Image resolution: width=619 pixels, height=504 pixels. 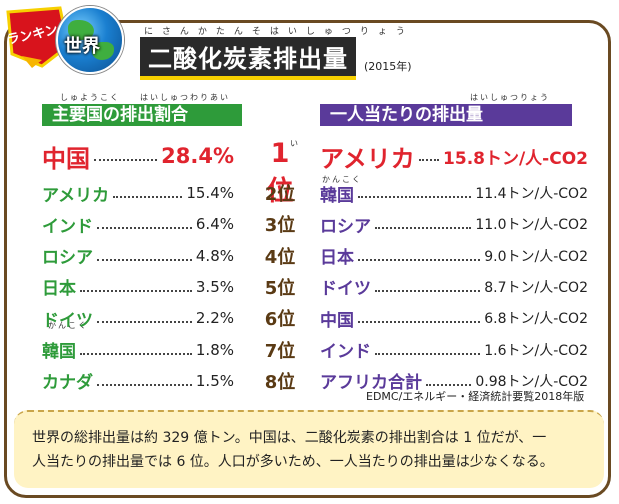 I want to click on right-per-capita-value: 1.6トン/人-CO2, so click(x=536, y=350).